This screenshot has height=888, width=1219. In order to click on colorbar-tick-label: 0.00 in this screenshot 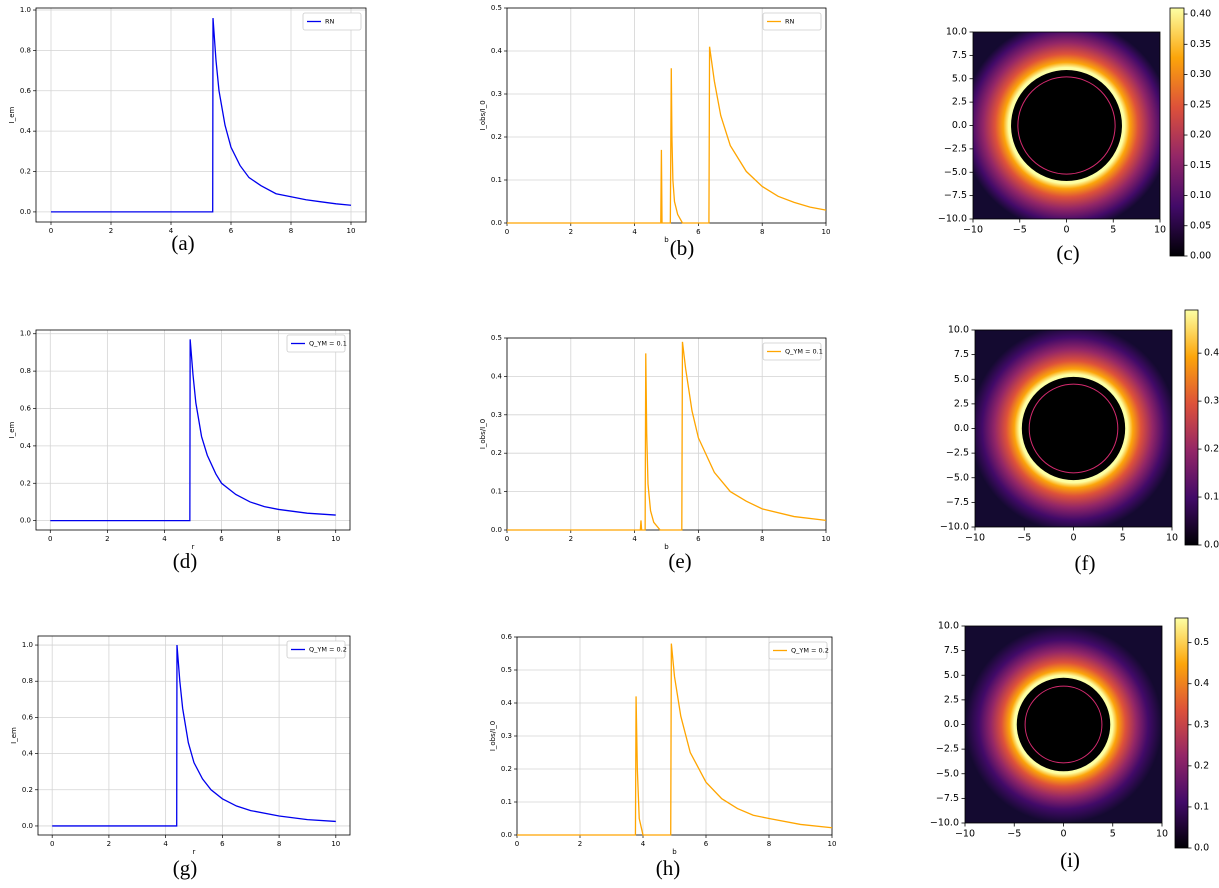, I will do `click(1200, 256)`.